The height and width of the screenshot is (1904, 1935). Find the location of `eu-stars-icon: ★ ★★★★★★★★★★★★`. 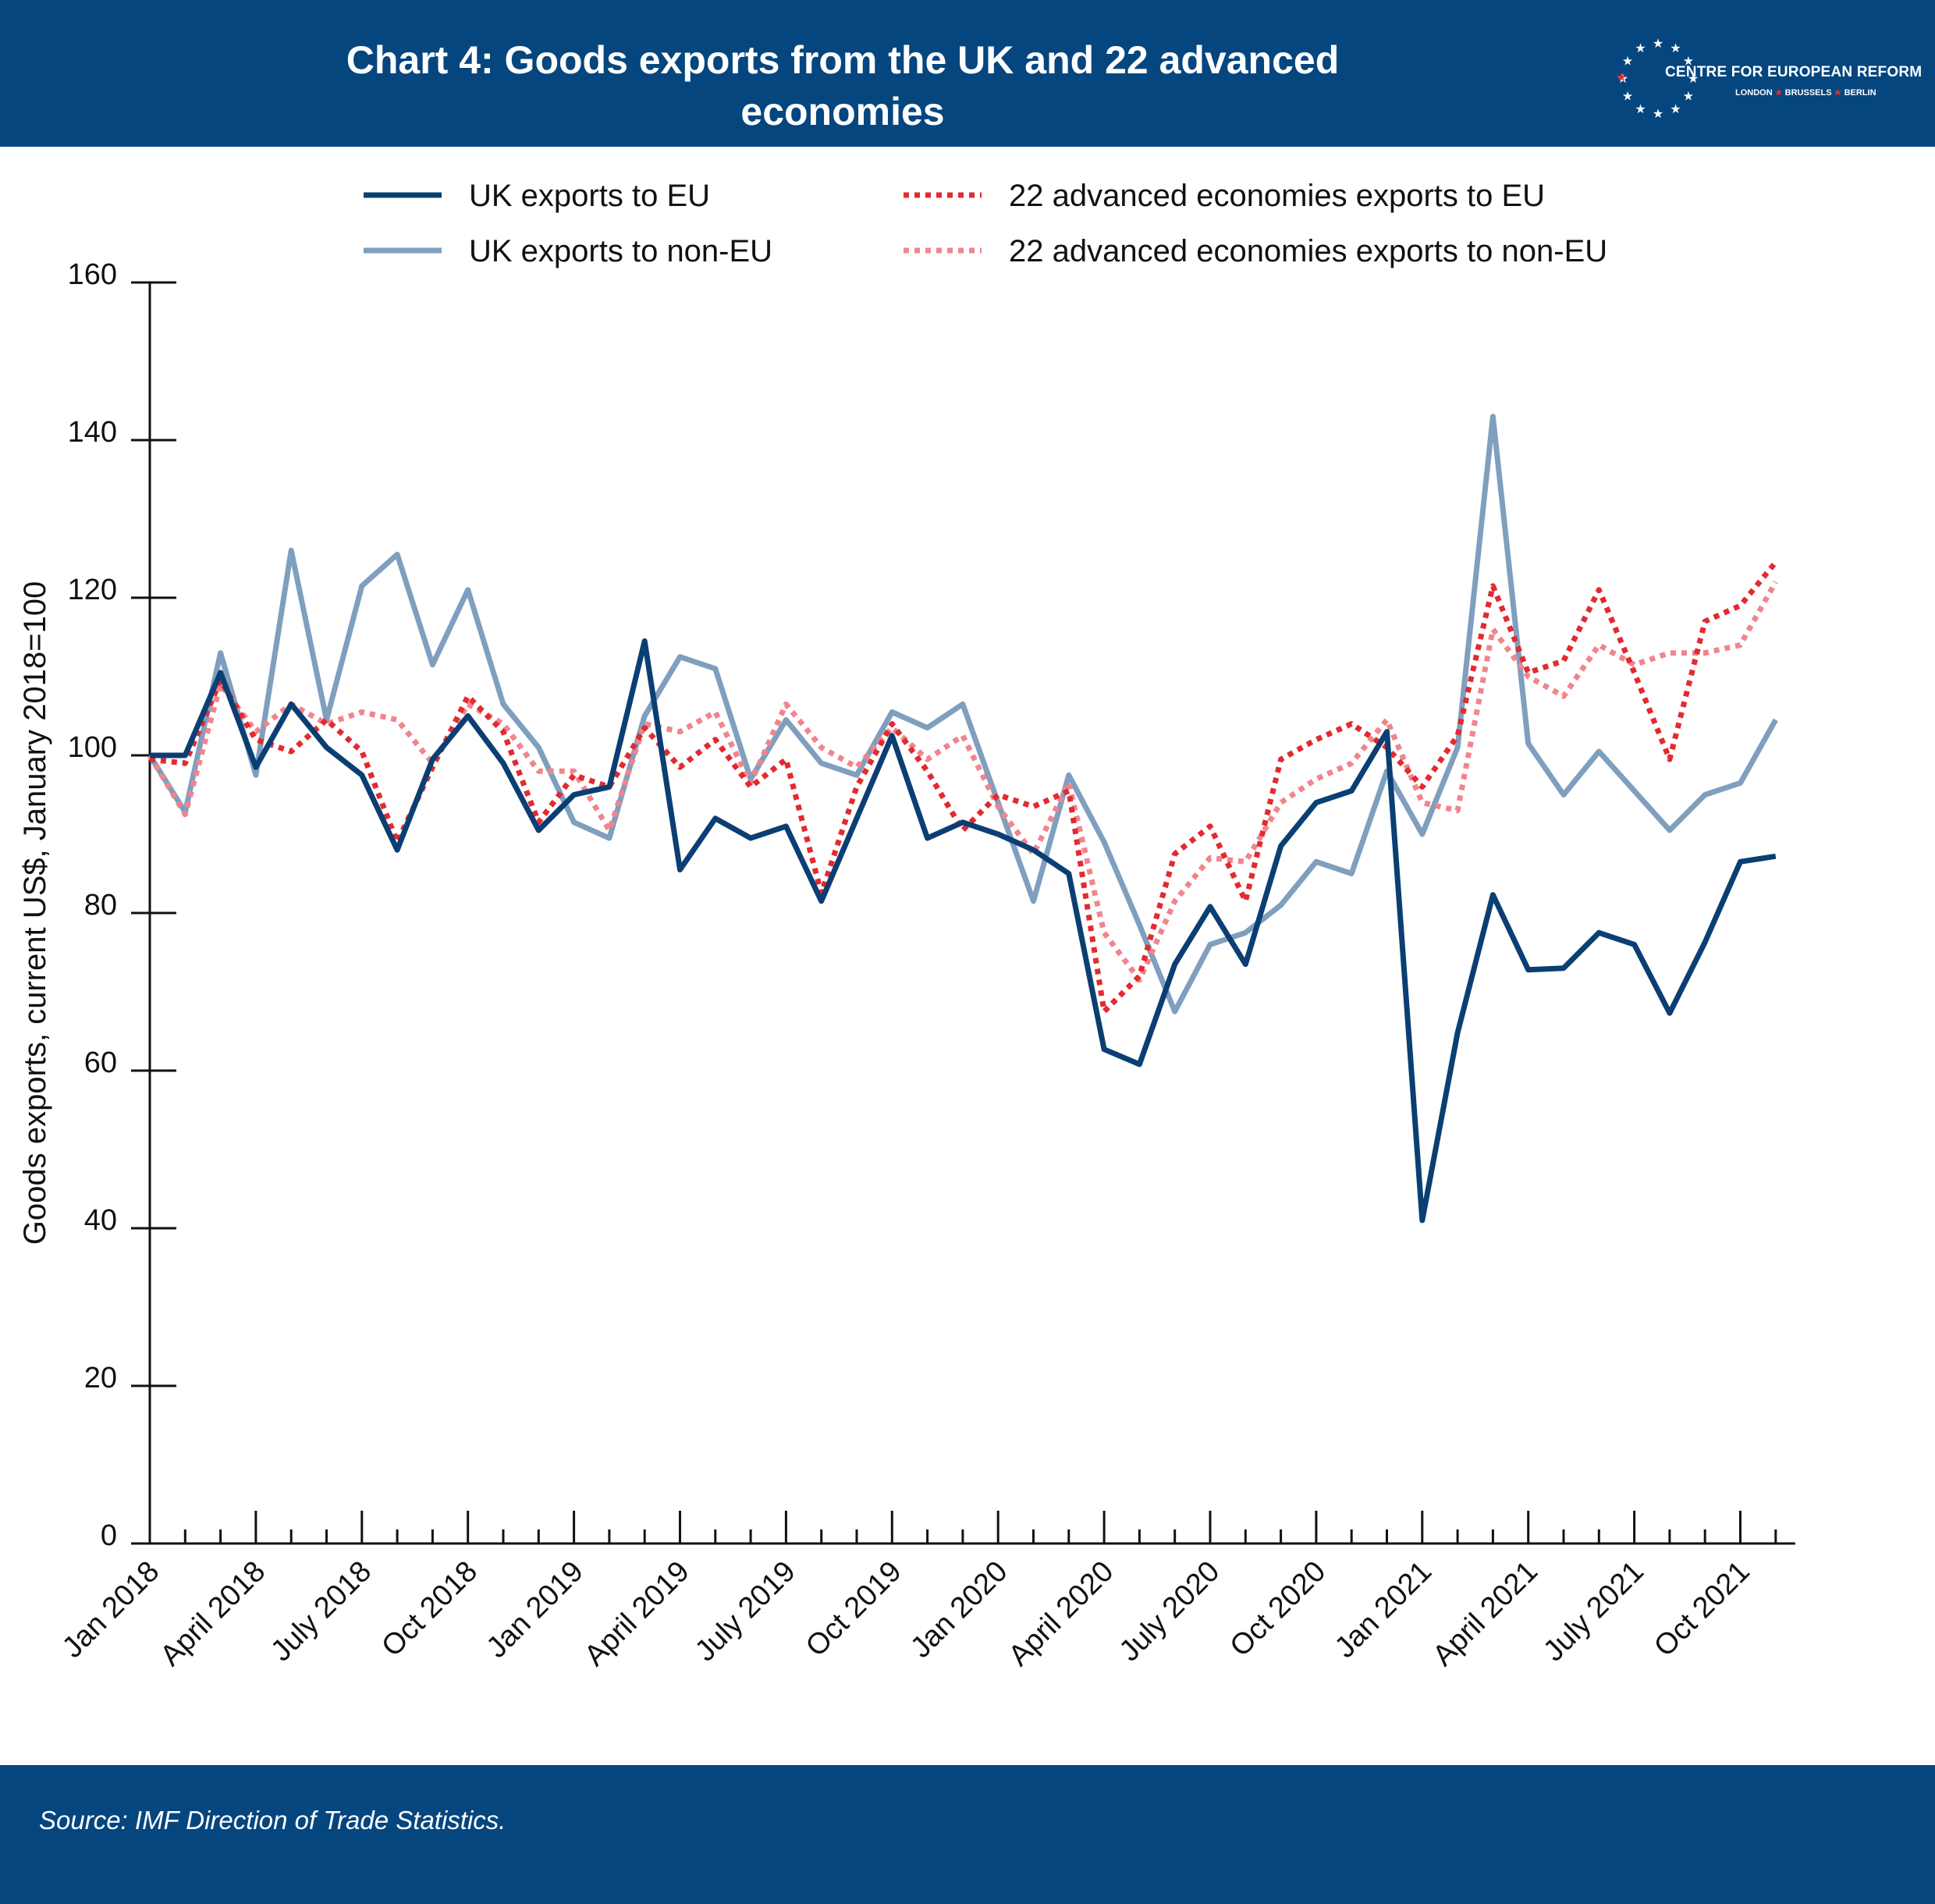

eu-stars-icon: ★ ★★★★★★★★★★★★ is located at coordinates (1657, 78).